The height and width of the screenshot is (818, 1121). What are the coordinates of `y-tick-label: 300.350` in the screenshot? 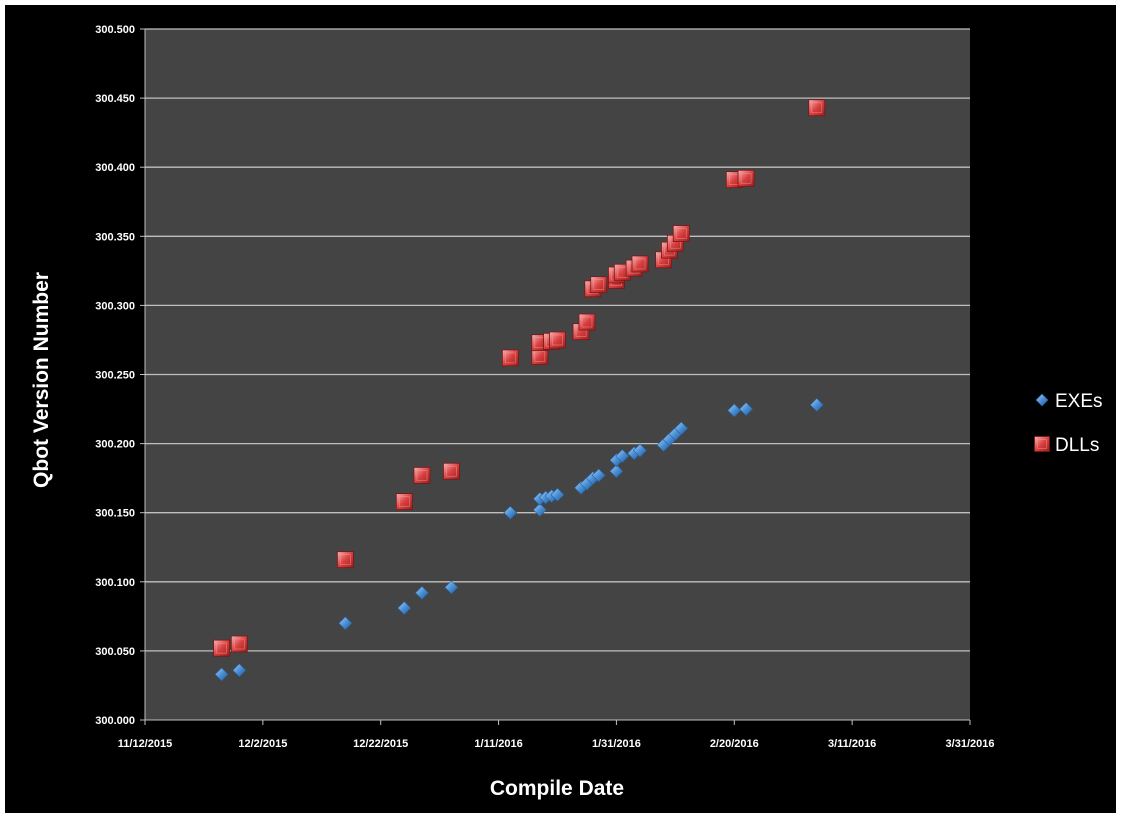 It's located at (115, 237).